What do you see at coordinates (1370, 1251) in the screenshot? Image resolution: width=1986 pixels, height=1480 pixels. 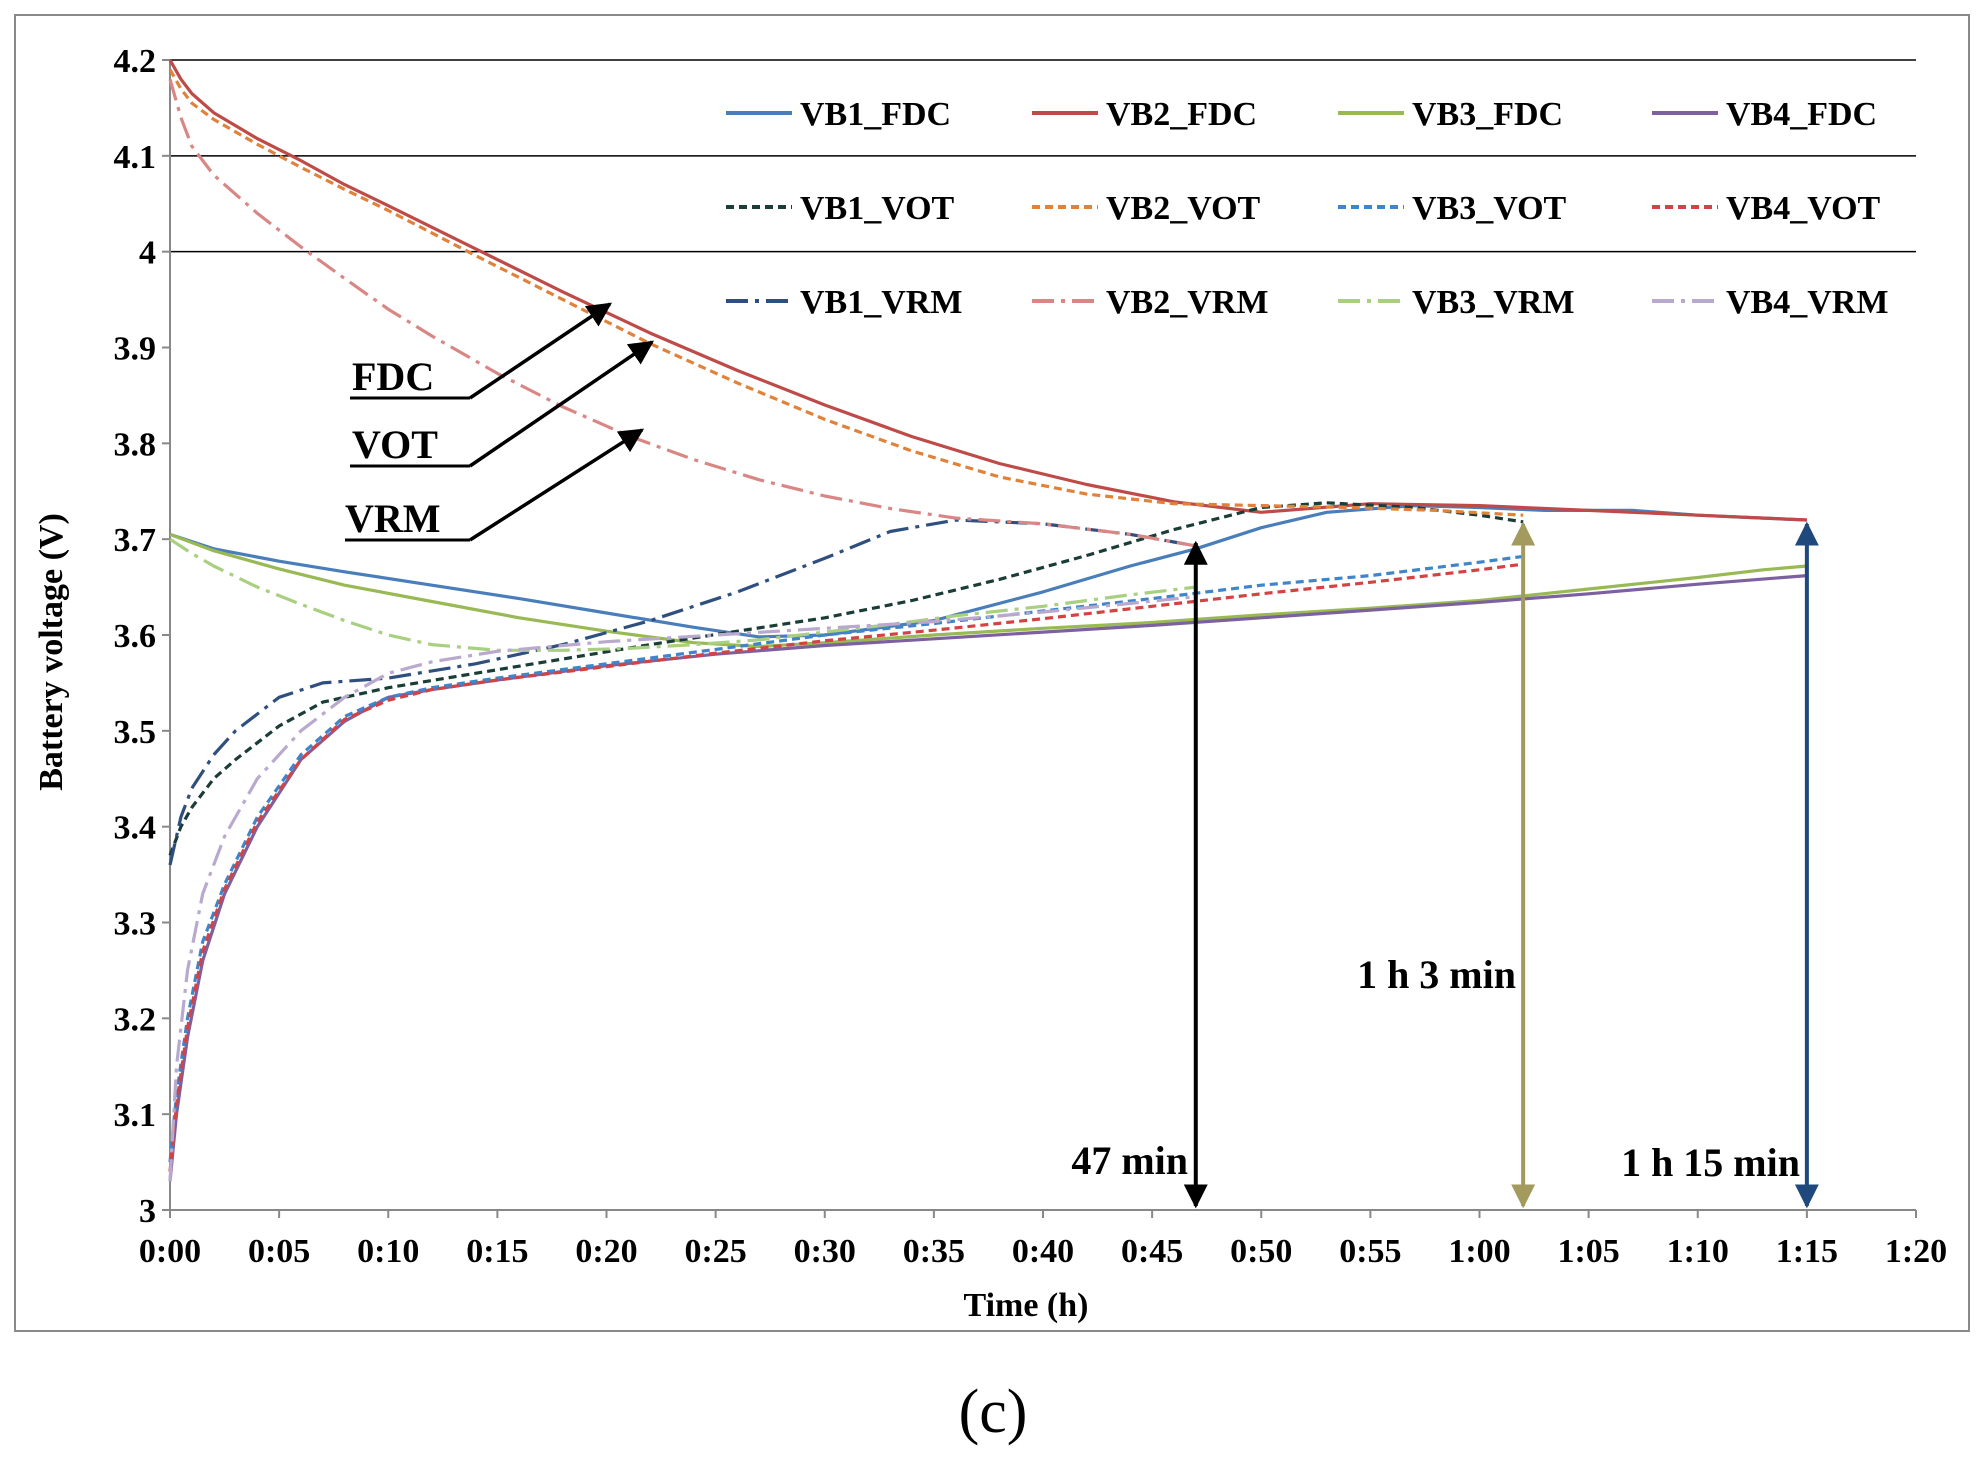 I see `x-tick-label: 0:55` at bounding box center [1370, 1251].